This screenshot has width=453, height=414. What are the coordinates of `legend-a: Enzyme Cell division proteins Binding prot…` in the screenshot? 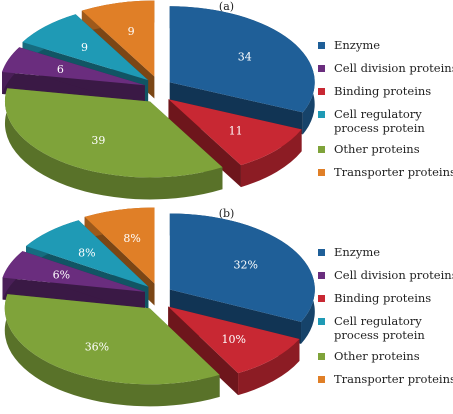 It's located at (385, 113).